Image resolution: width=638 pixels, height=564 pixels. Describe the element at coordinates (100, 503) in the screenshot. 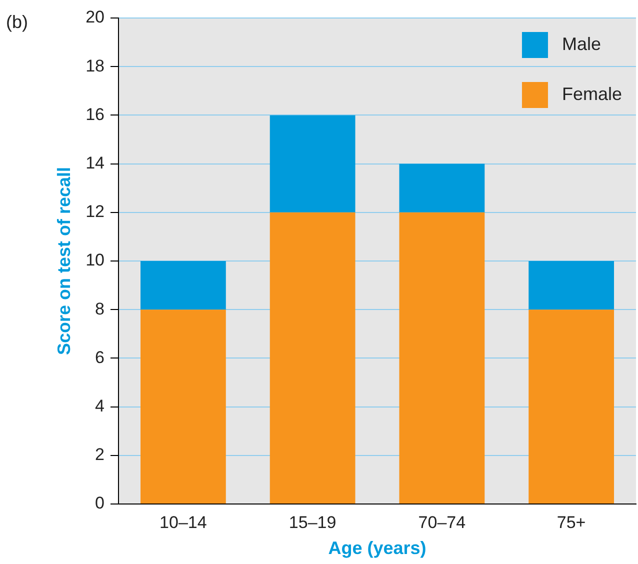

I see `y-tick-label: 0` at that location.